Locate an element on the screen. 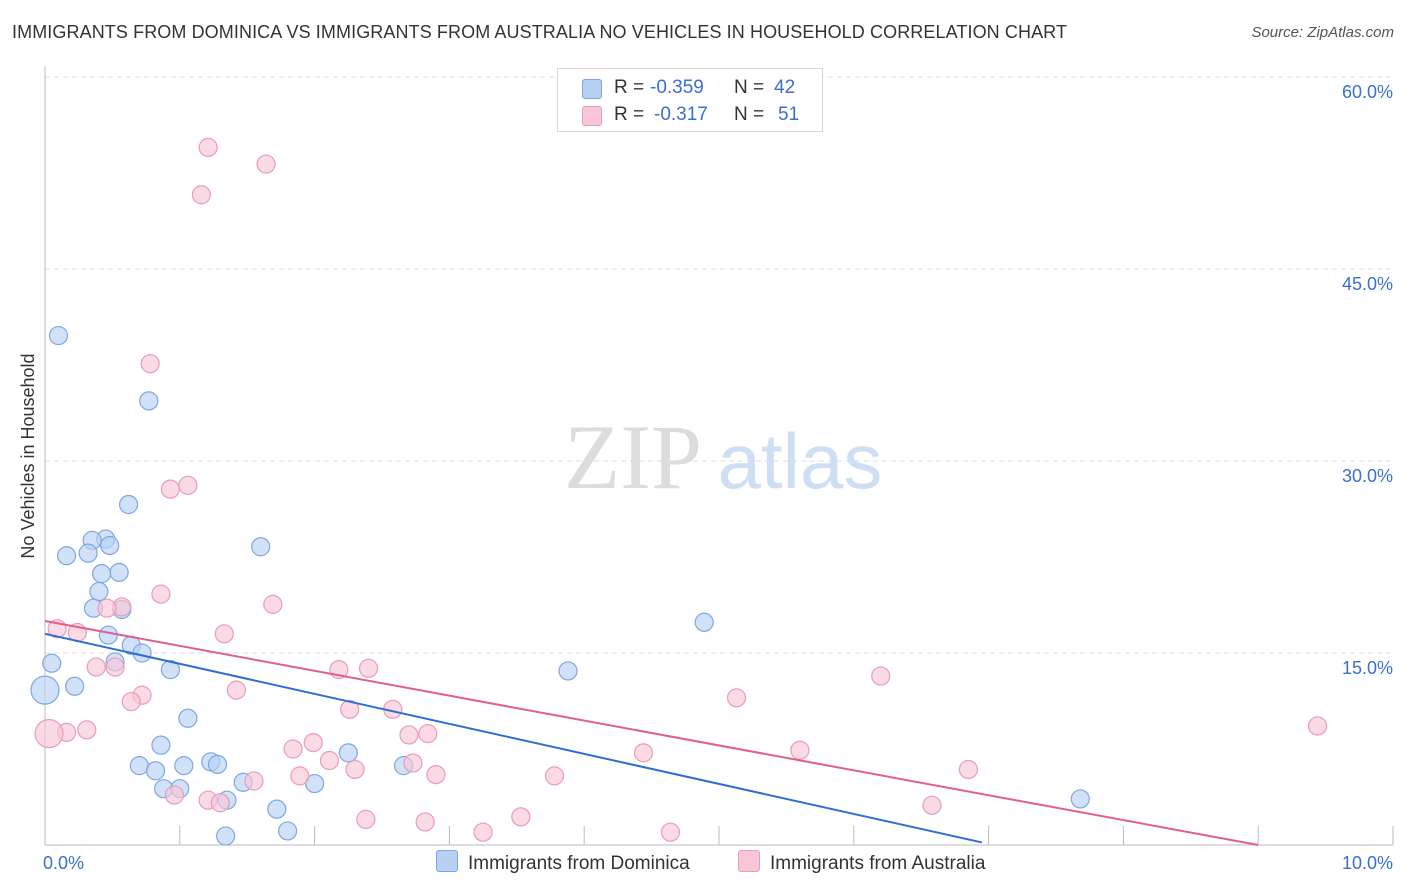 The width and height of the screenshot is (1406, 892). source-label: Source: ZipAtlas.com is located at coordinates (1322, 32).